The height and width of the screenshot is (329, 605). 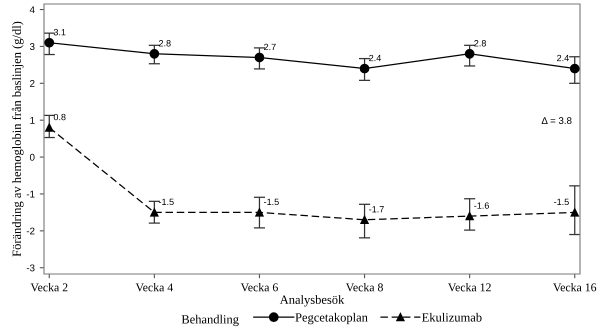 What do you see at coordinates (60, 117) in the screenshot?
I see `data-label: 0.8` at bounding box center [60, 117].